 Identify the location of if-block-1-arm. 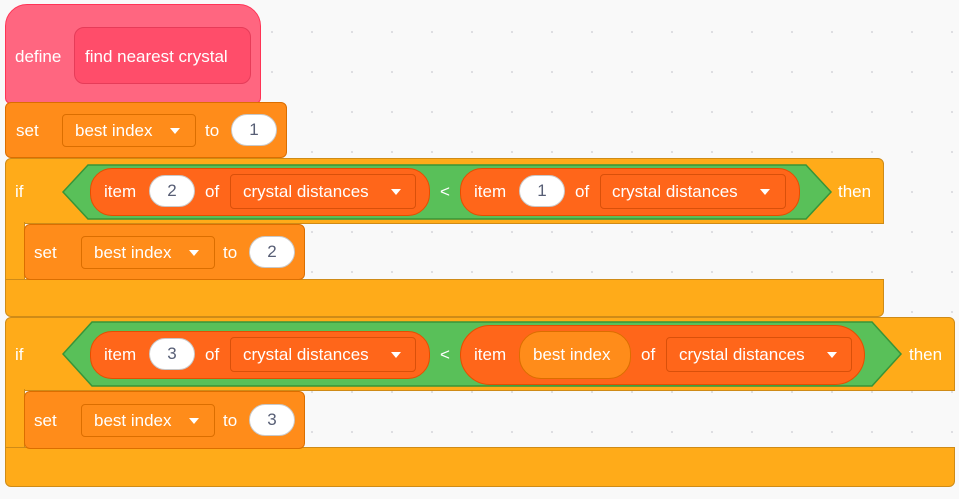
(15, 252).